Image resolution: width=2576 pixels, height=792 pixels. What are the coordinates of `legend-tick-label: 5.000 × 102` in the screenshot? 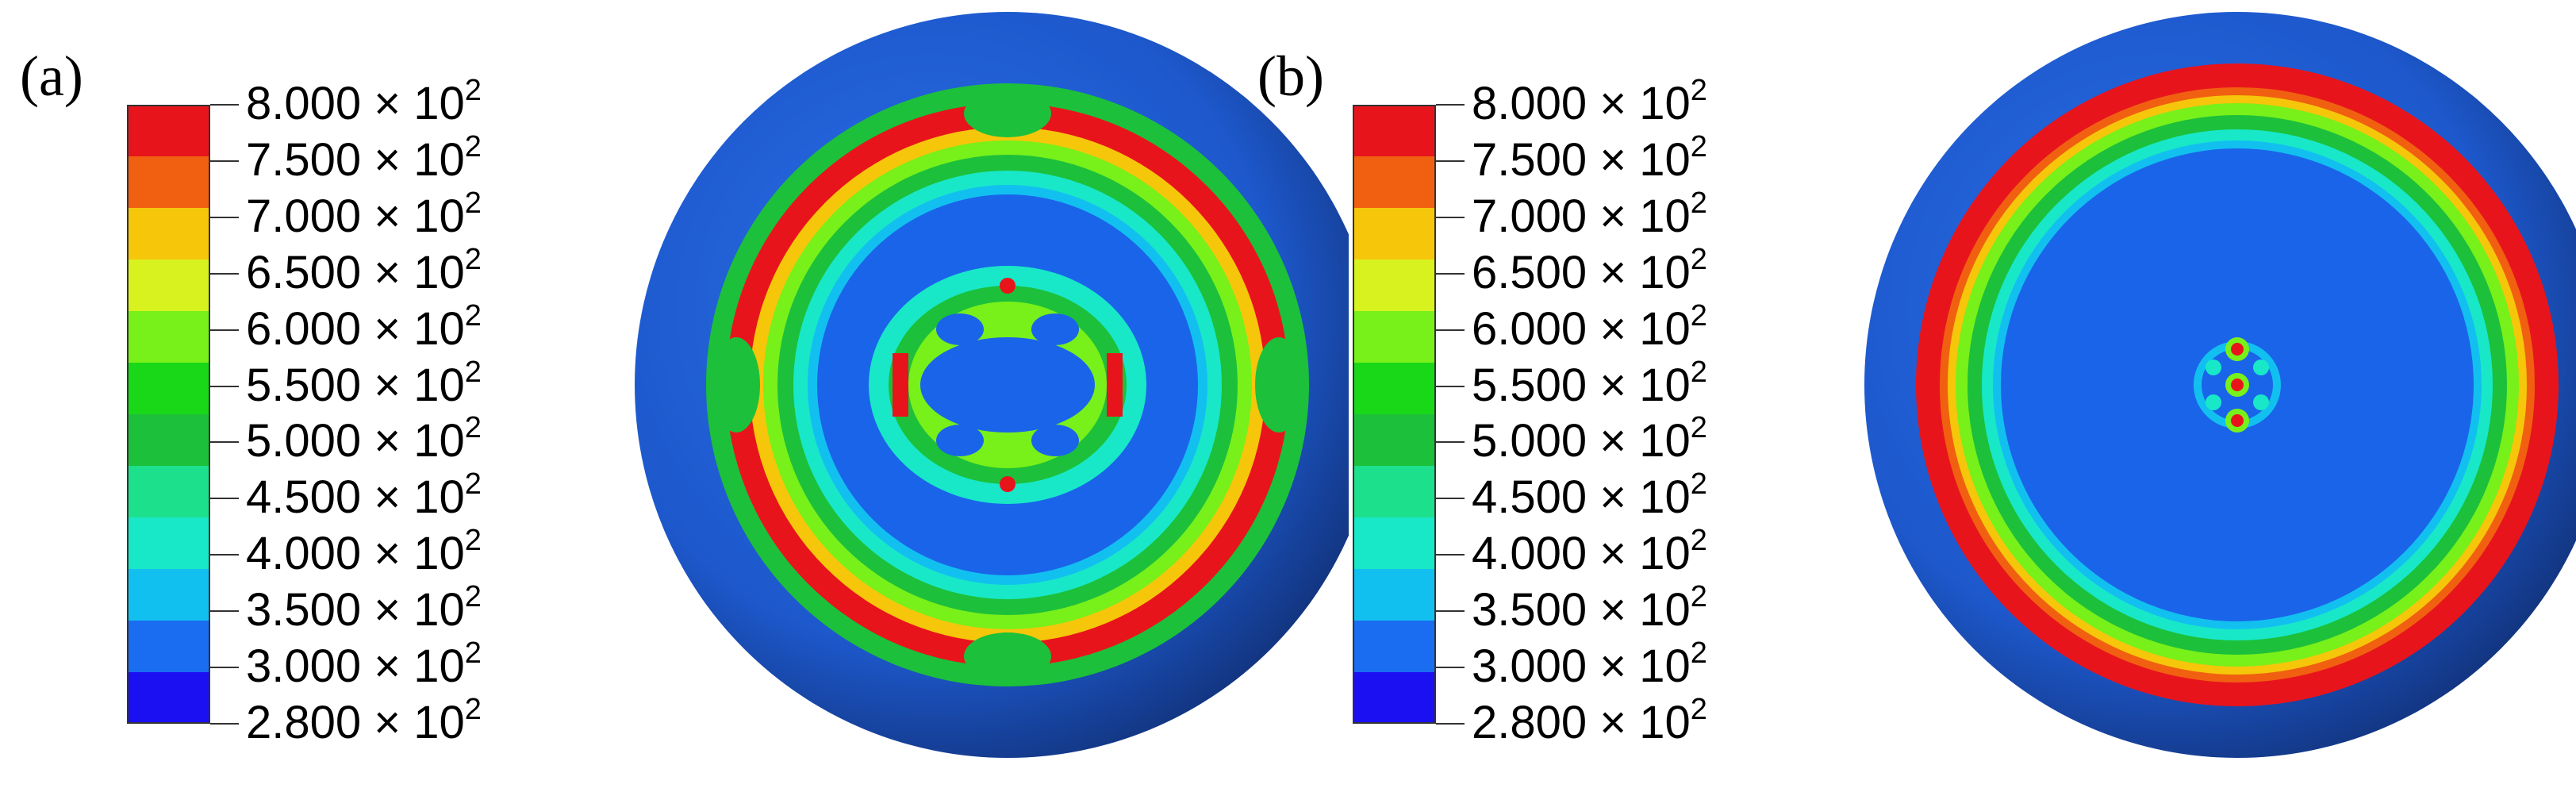 It's located at (1589, 440).